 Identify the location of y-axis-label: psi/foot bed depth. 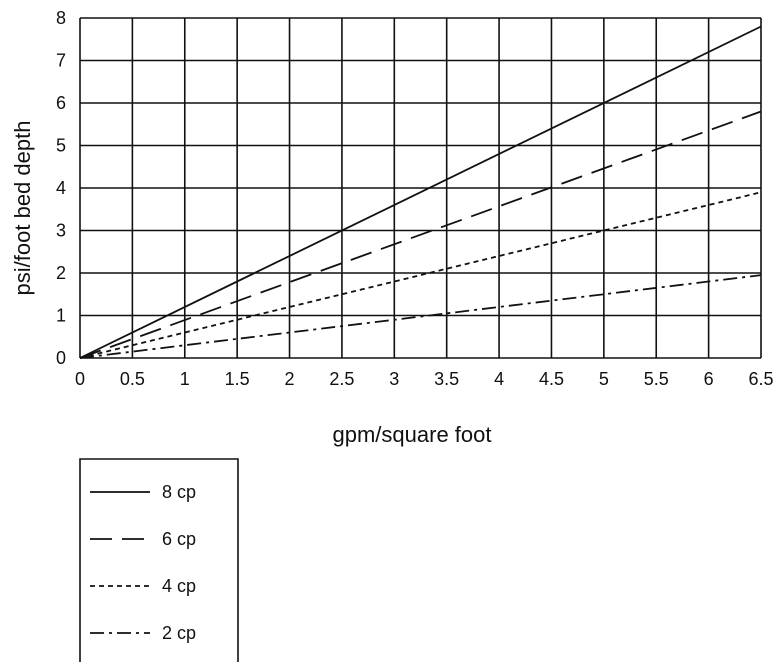
(22, 208).